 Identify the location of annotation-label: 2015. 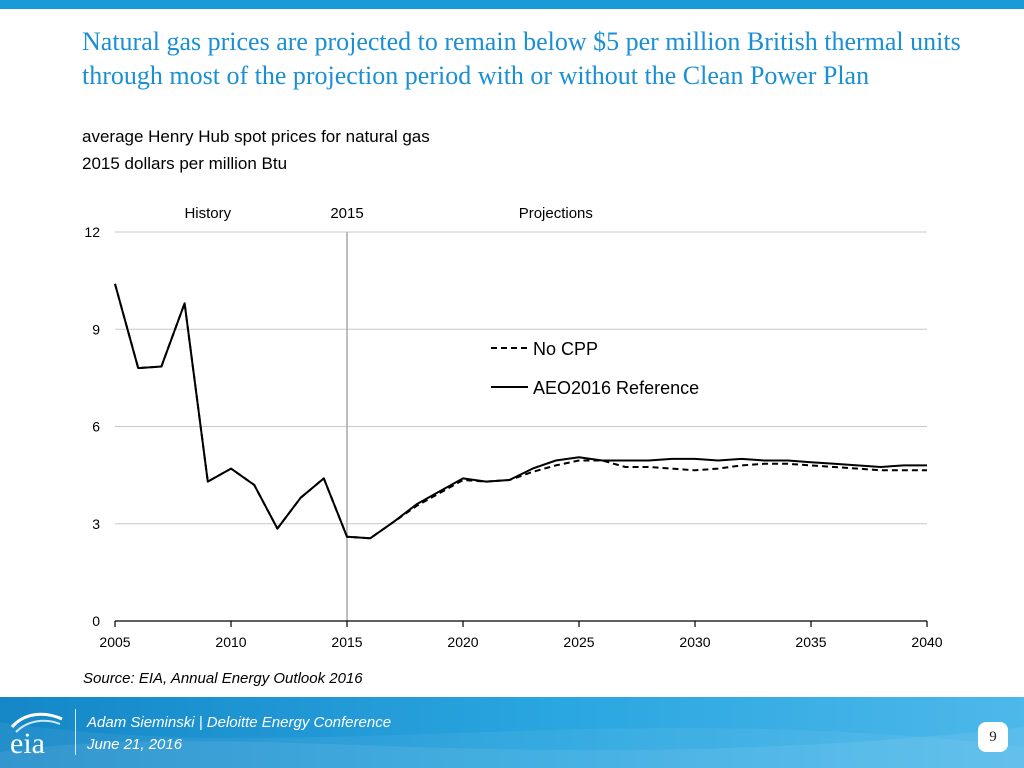
(346, 213).